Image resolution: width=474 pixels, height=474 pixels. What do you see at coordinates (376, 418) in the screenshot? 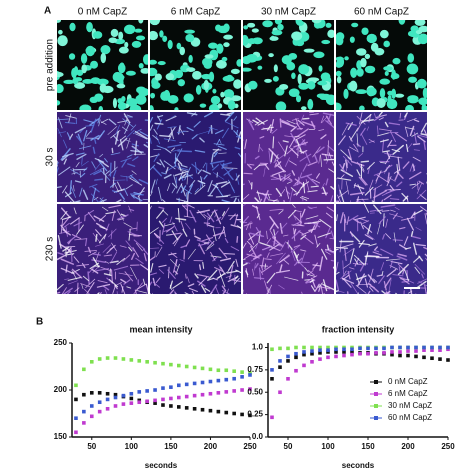
I see `legend-marker` at bounding box center [376, 418].